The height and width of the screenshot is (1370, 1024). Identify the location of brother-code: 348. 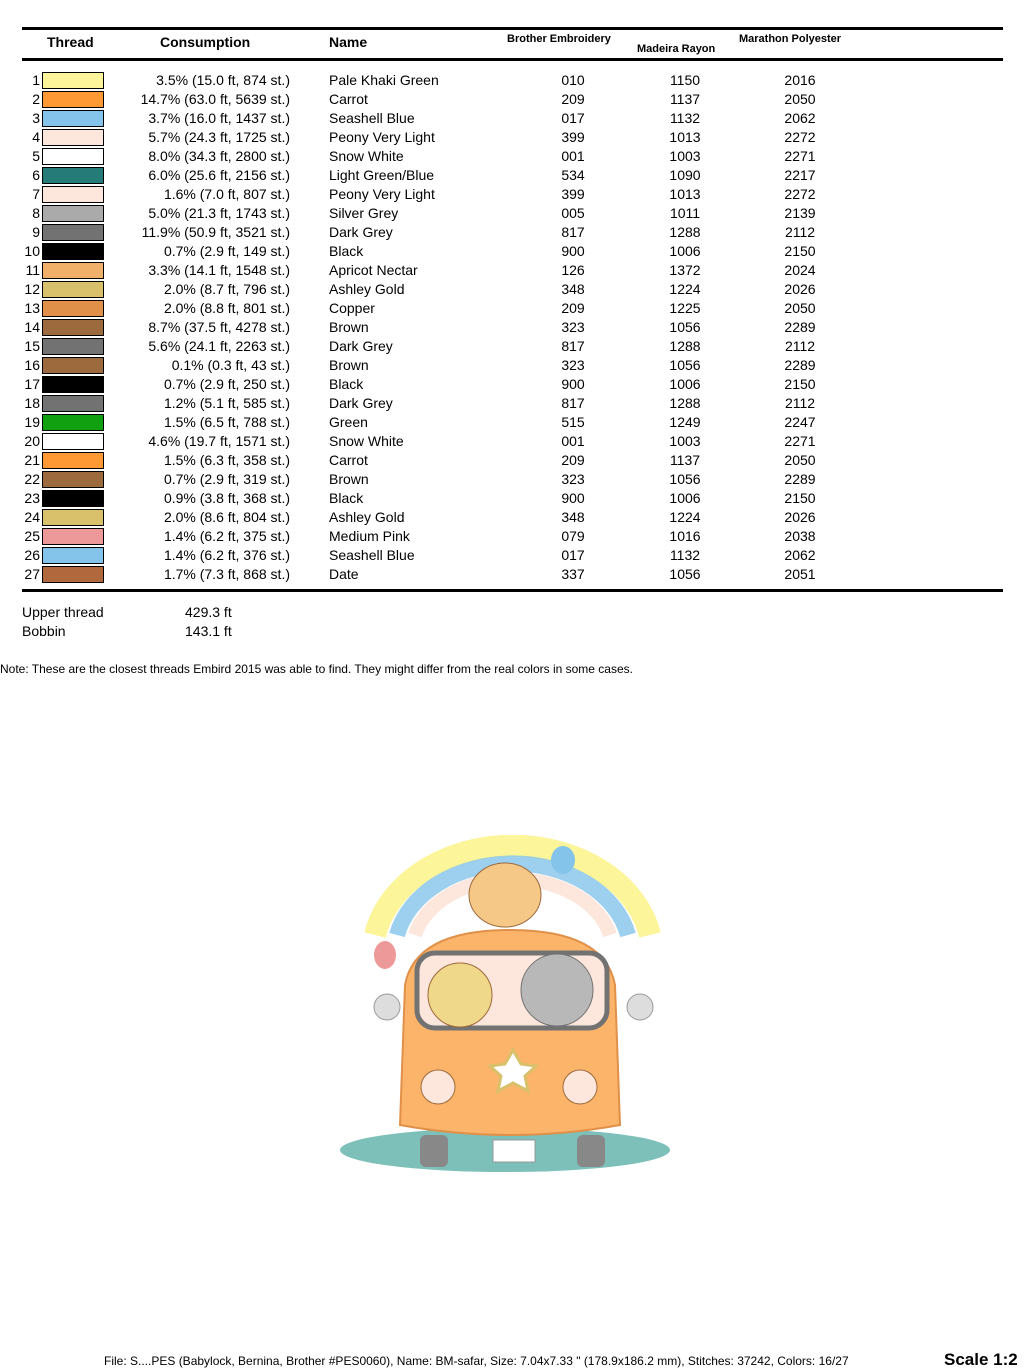
(573, 289).